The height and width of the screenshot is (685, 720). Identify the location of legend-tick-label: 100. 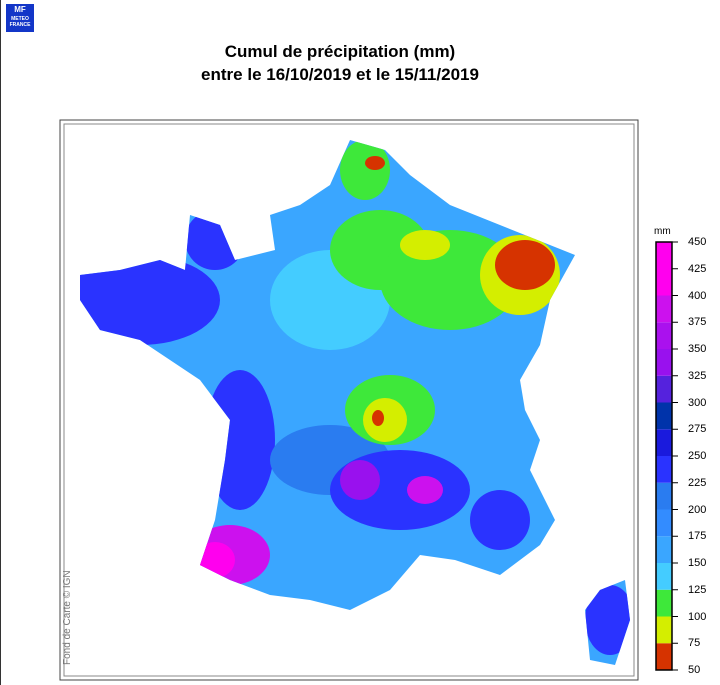
(697, 616).